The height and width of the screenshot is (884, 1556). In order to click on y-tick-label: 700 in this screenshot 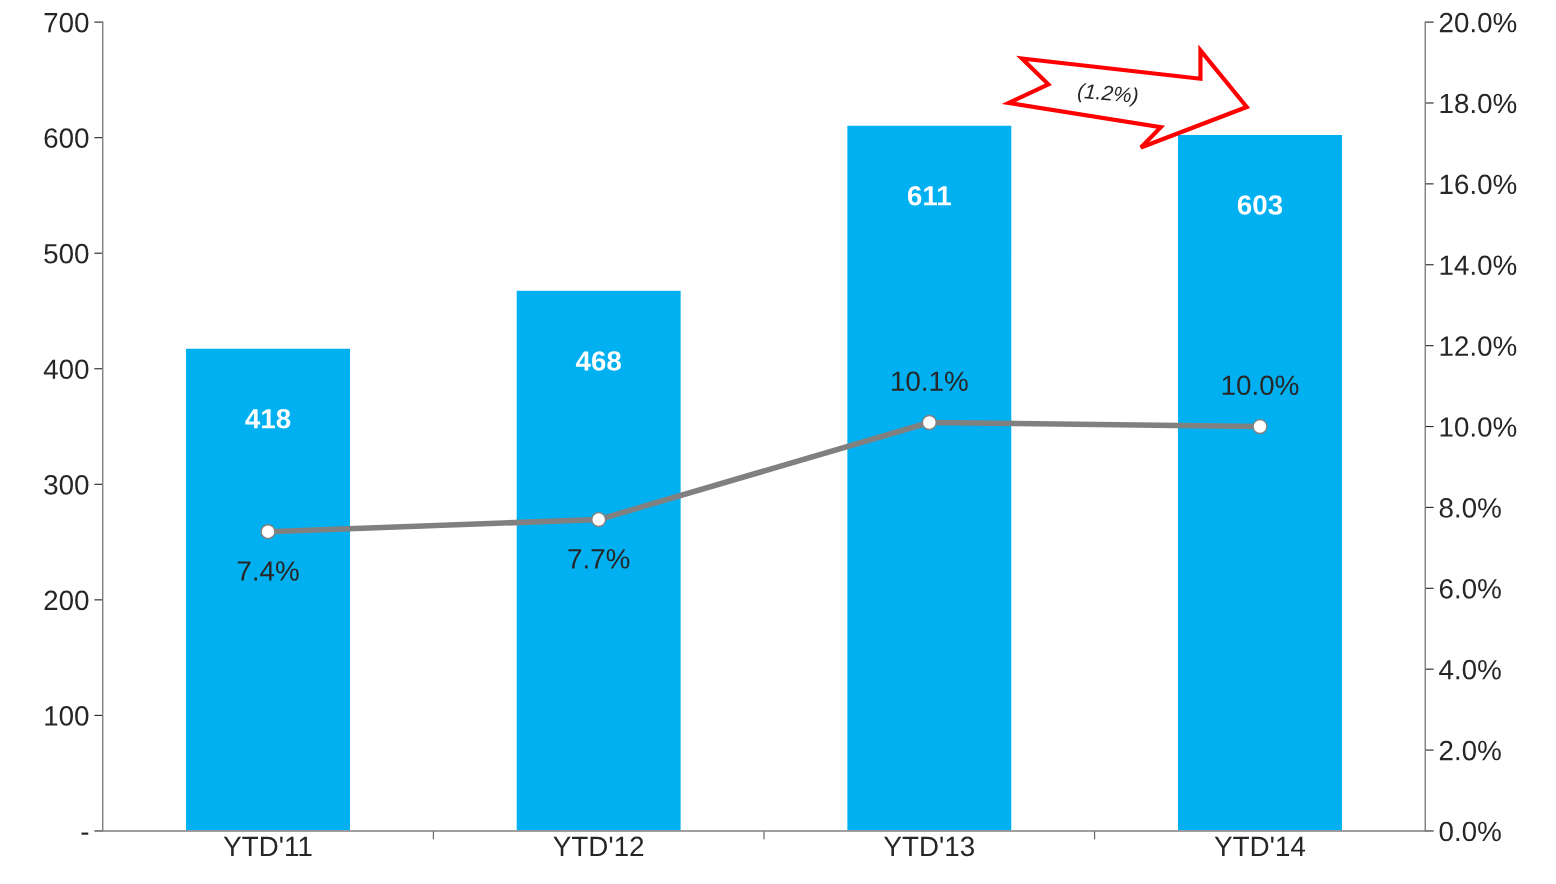, I will do `click(66, 22)`.